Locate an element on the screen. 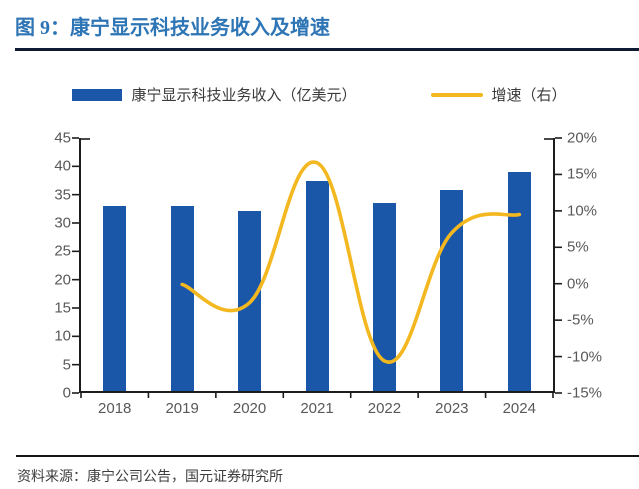 The width and height of the screenshot is (639, 489). legend-revenue-label: 康宁显示科技业务收入（亿美元） is located at coordinates (244, 96).